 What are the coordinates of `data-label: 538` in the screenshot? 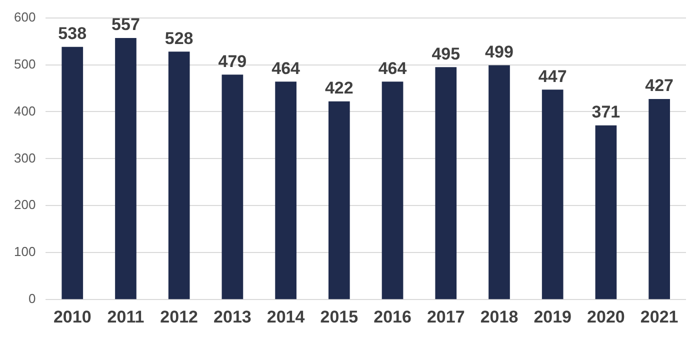 It's located at (72, 34).